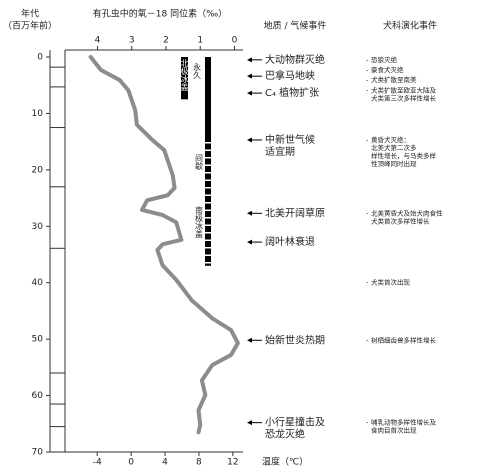  Describe the element at coordinates (391, 282) in the screenshot. I see `canid-label: 犬类首次出现` at that location.